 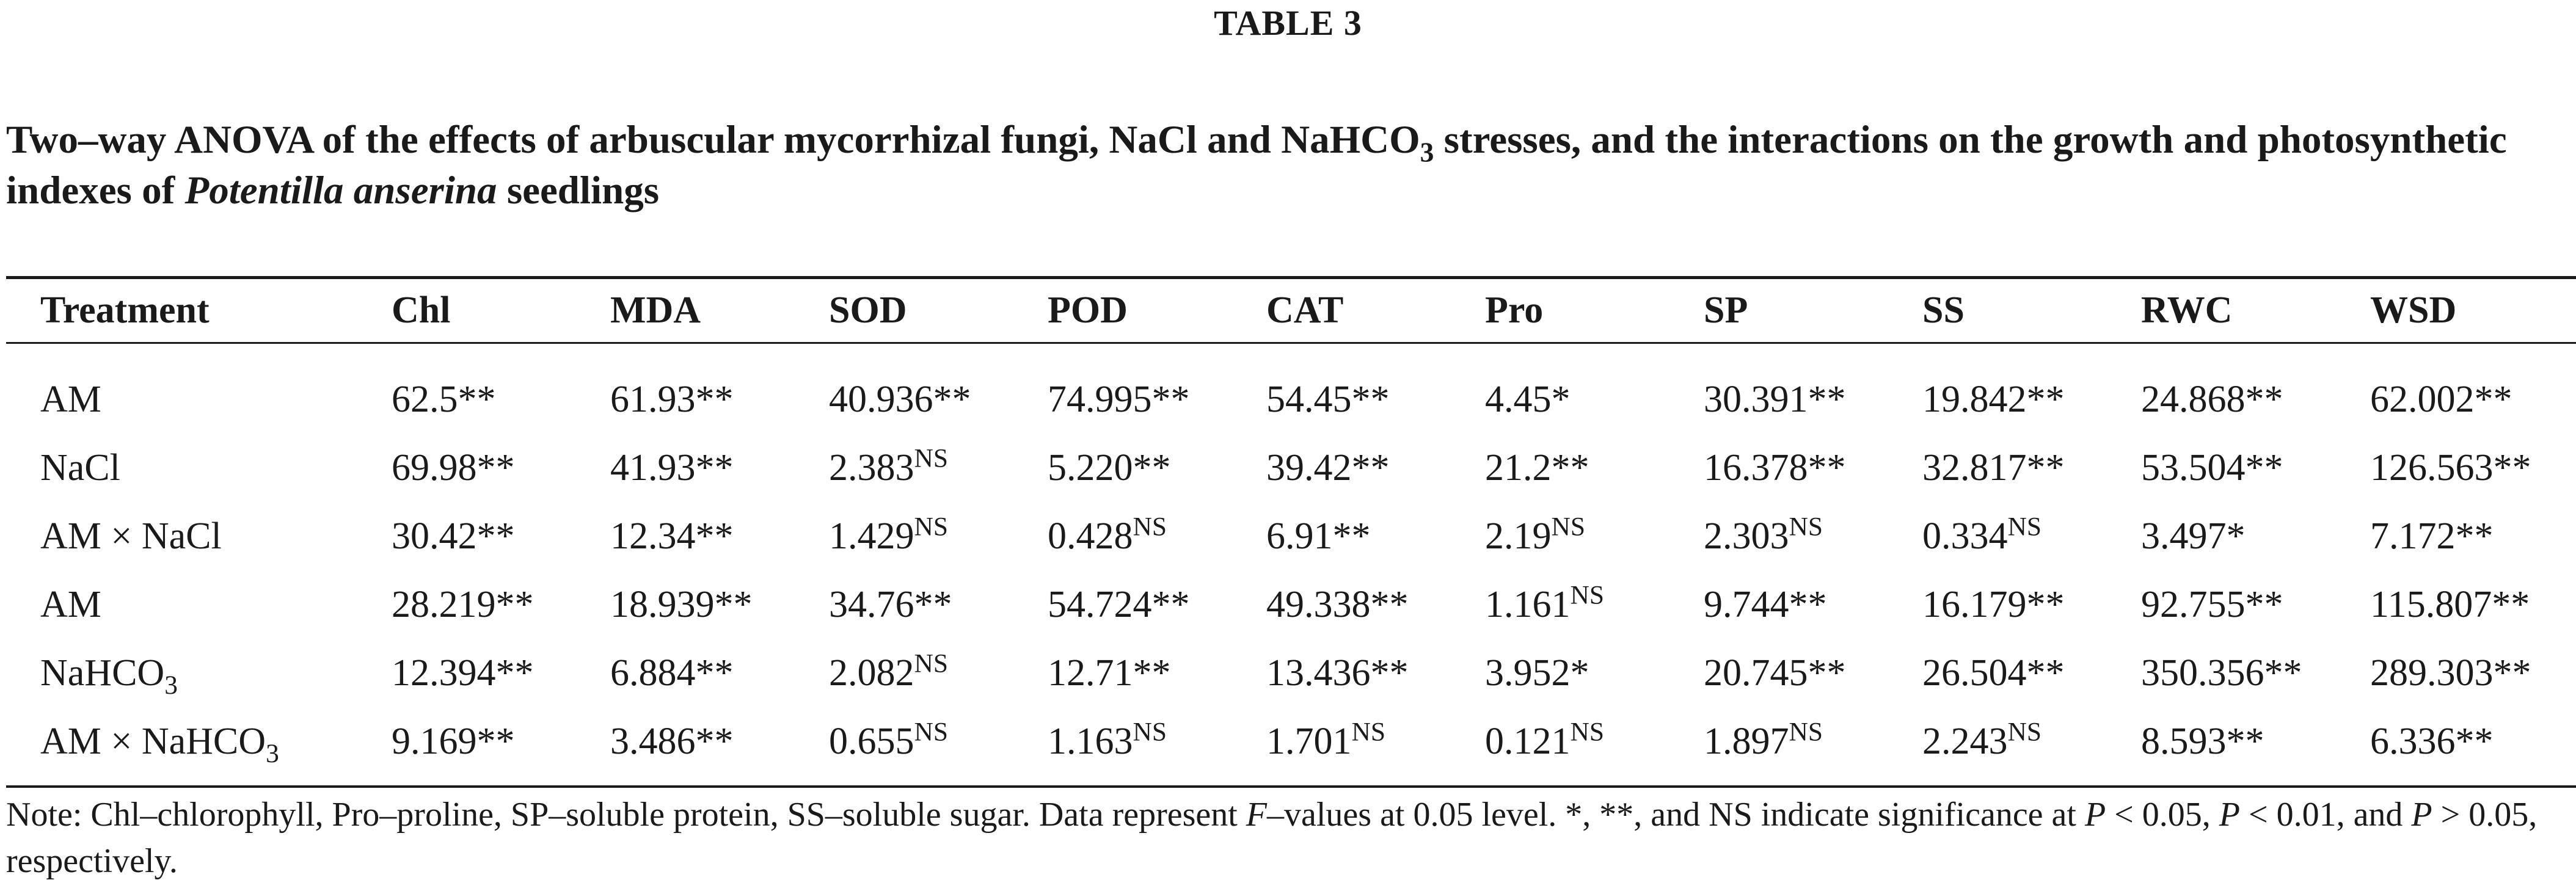 What do you see at coordinates (444, 604) in the screenshot?
I see `f-value: 28.219` at bounding box center [444, 604].